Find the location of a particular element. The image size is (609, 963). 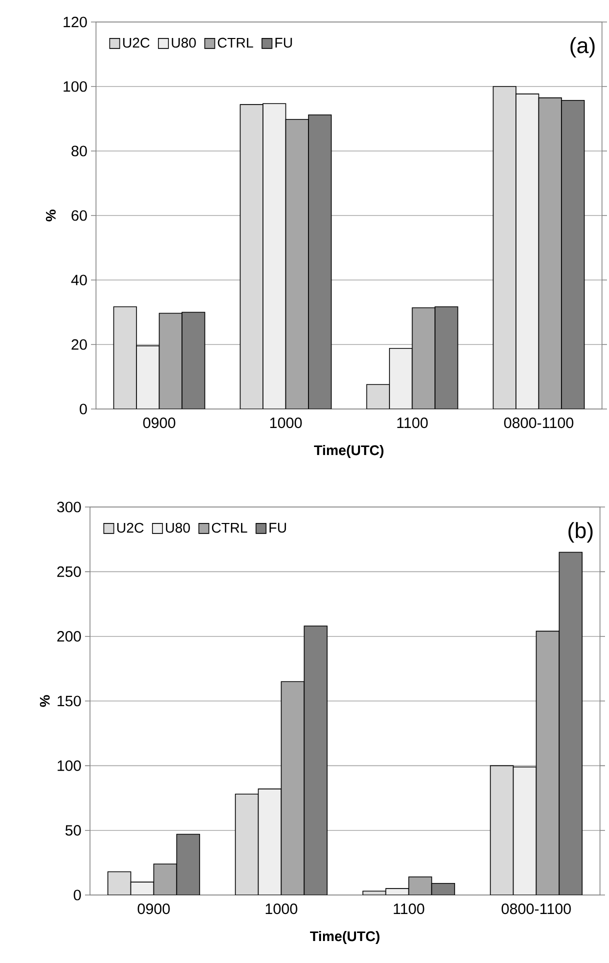

y-tick-label: 40 is located at coordinates (79, 280).